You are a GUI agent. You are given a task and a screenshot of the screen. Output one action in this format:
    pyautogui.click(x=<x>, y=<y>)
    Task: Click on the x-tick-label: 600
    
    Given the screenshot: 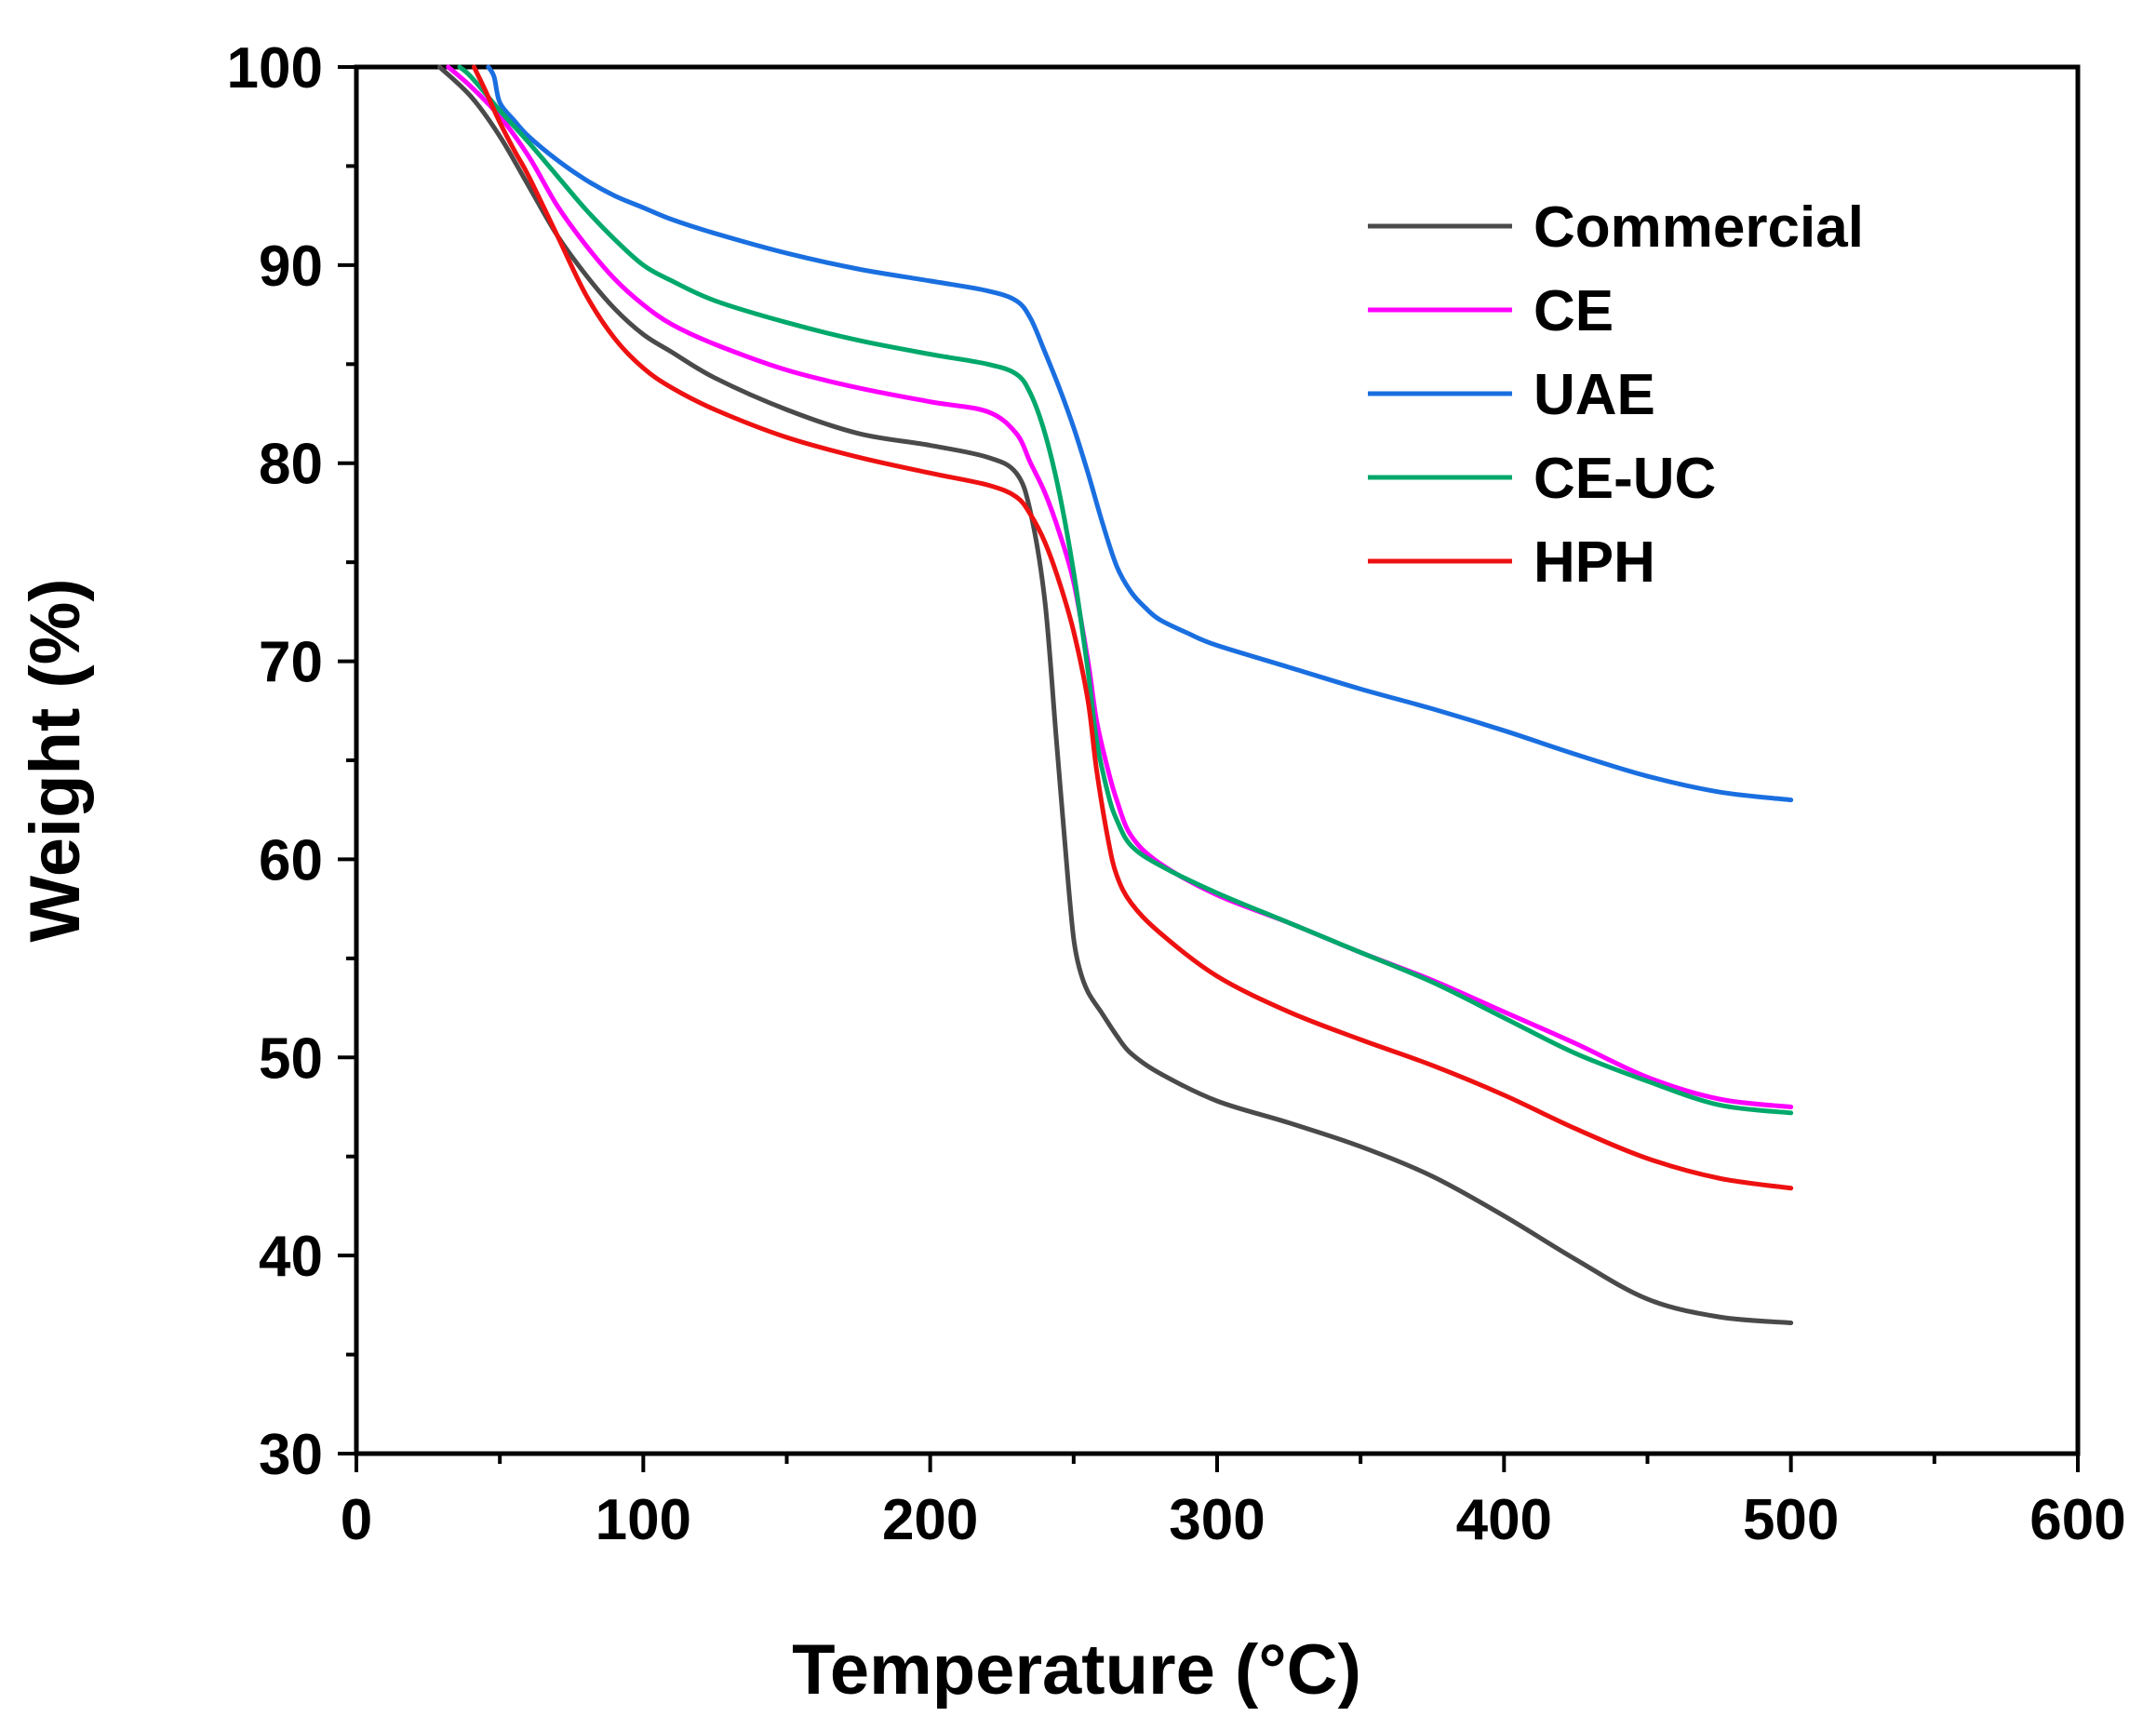 What is the action you would take?
    pyautogui.click(x=2077, y=1520)
    